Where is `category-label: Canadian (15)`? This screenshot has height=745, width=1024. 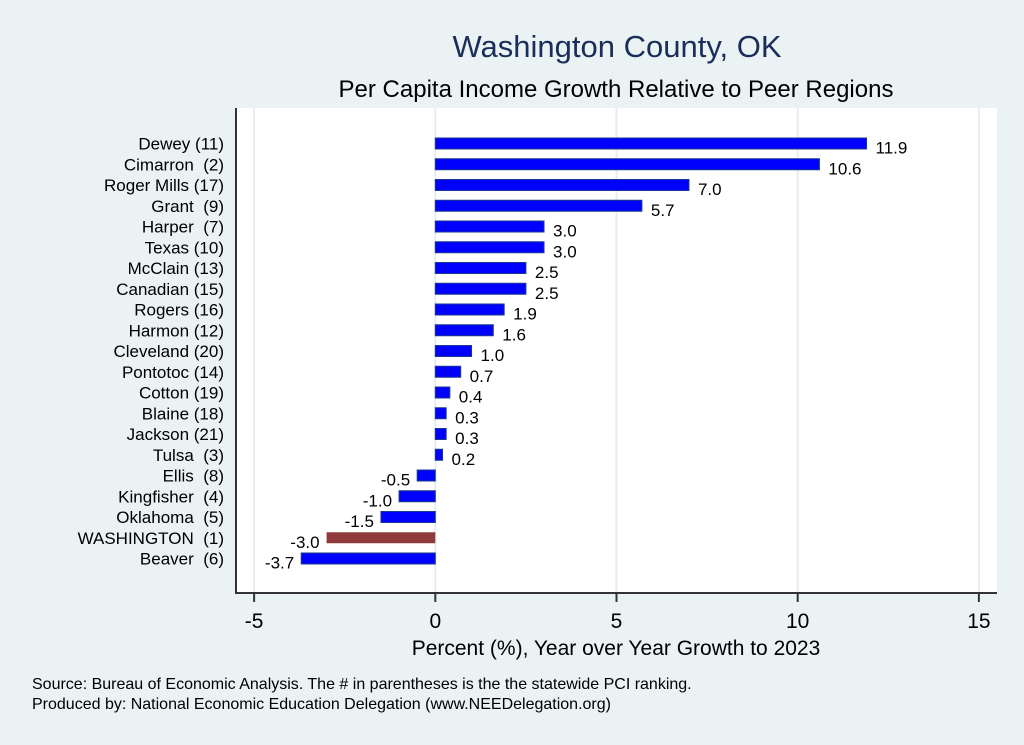 category-label: Canadian (15) is located at coordinates (170, 289).